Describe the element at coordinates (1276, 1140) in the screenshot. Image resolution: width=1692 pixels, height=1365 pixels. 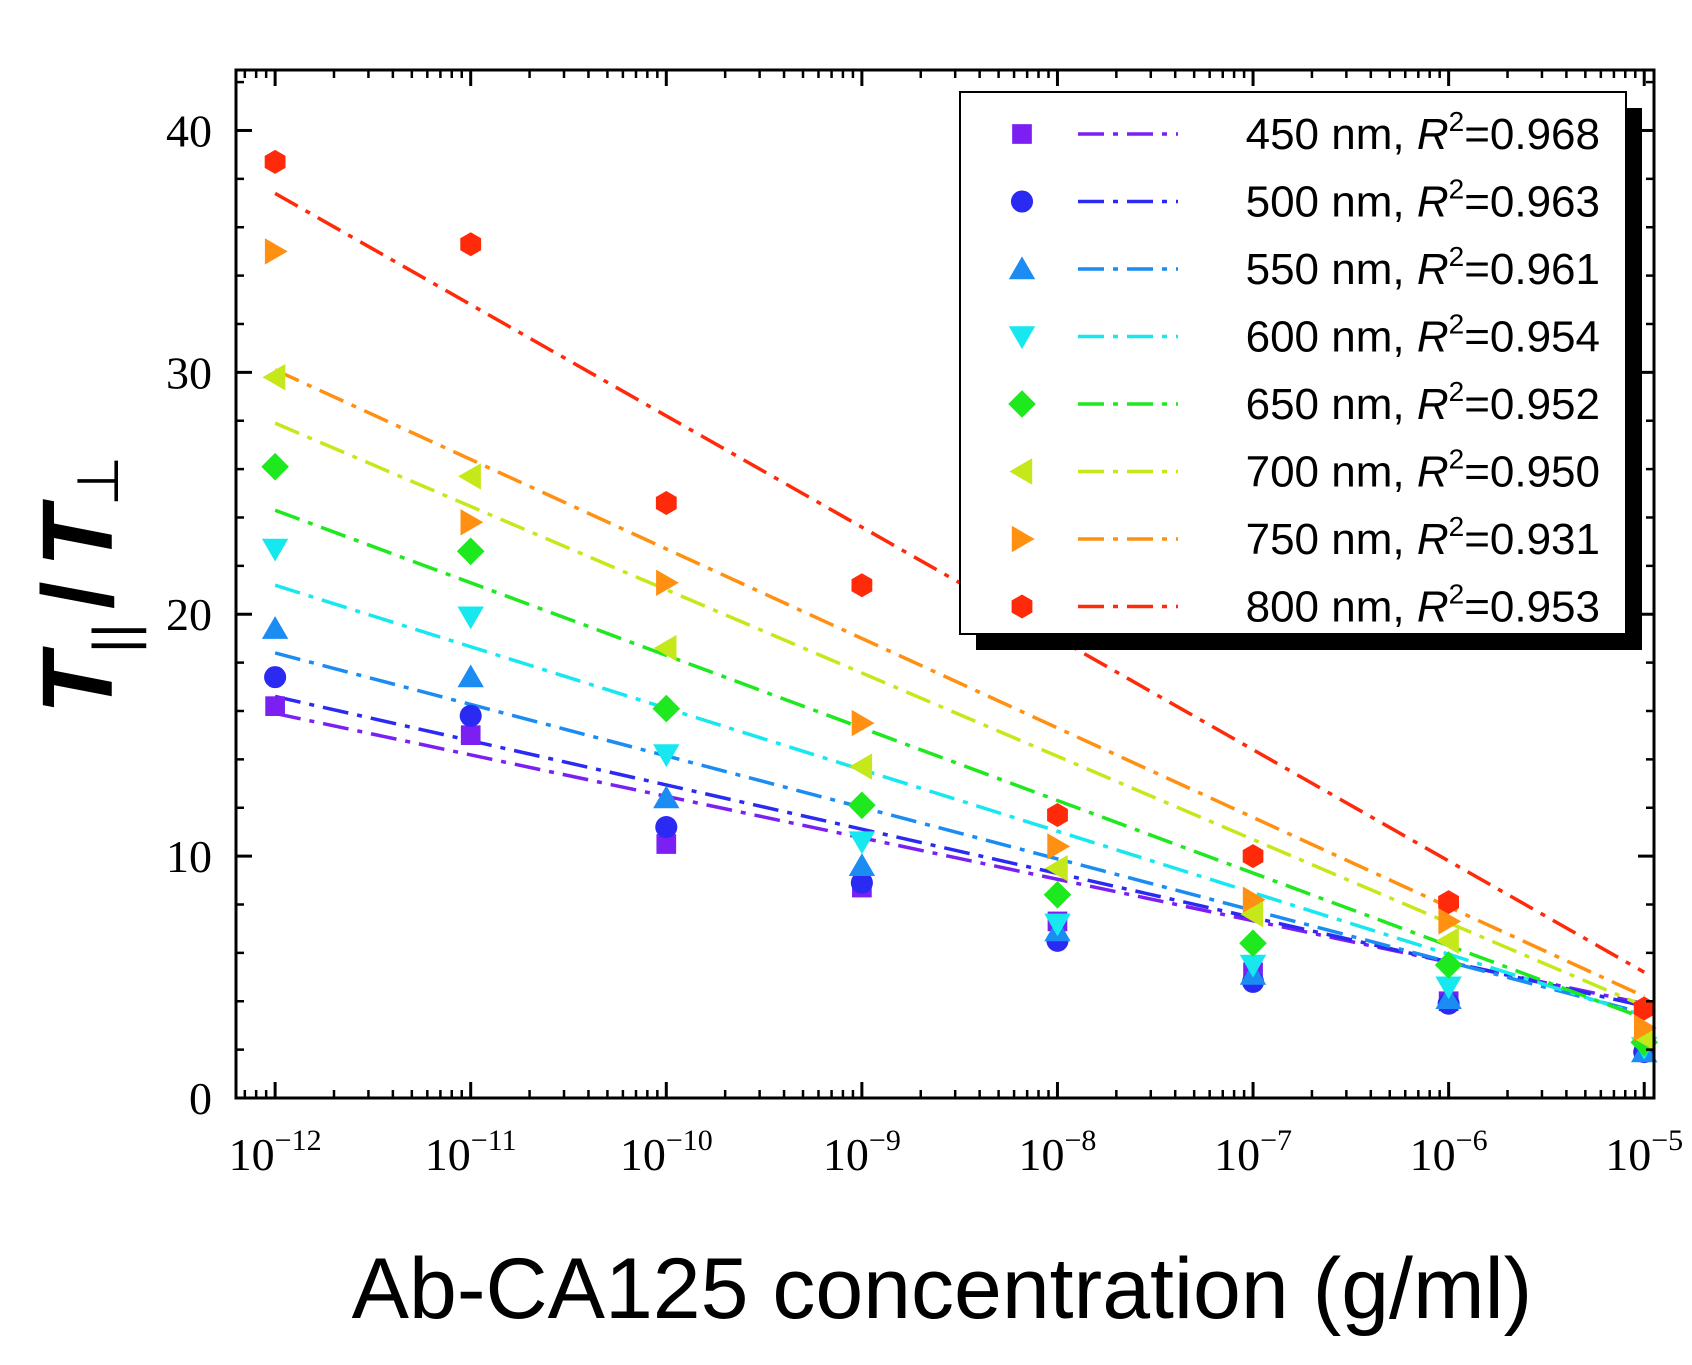
I see `x-tick-label-exp-5: −7` at that location.